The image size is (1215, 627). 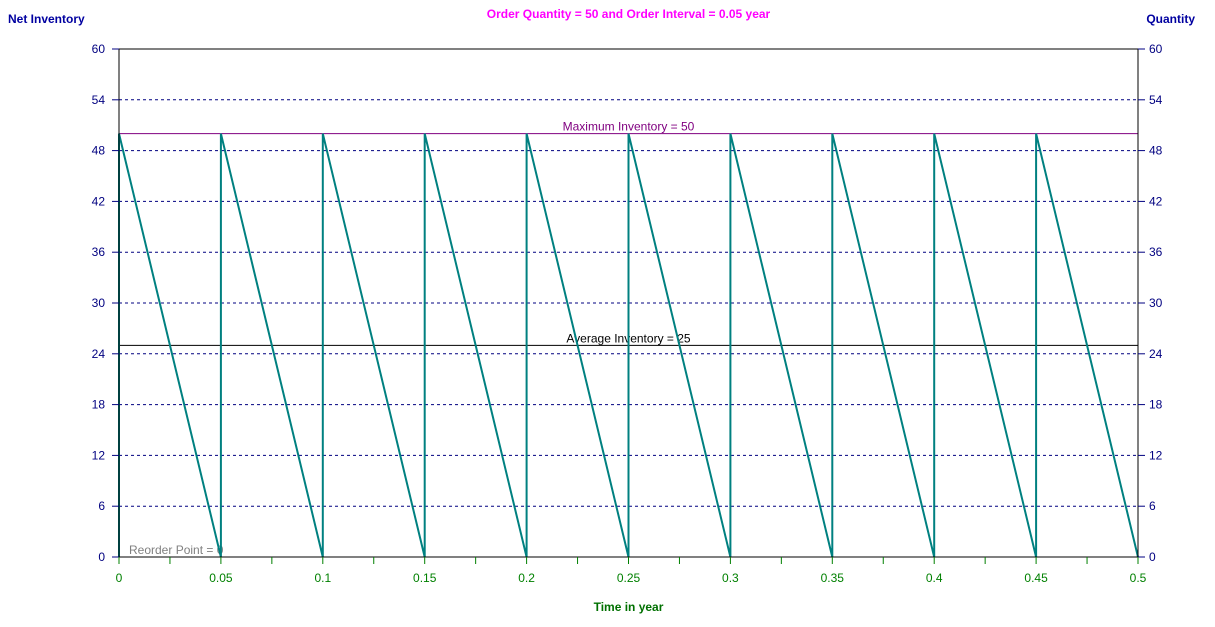 I want to click on y-tick-label-left: 18, so click(x=99, y=405).